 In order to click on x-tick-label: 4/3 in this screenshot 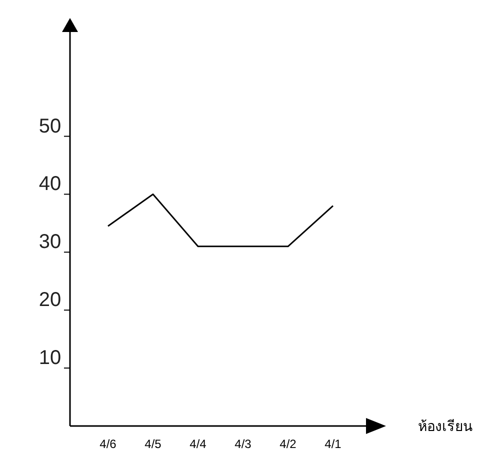, I will do `click(243, 444)`.